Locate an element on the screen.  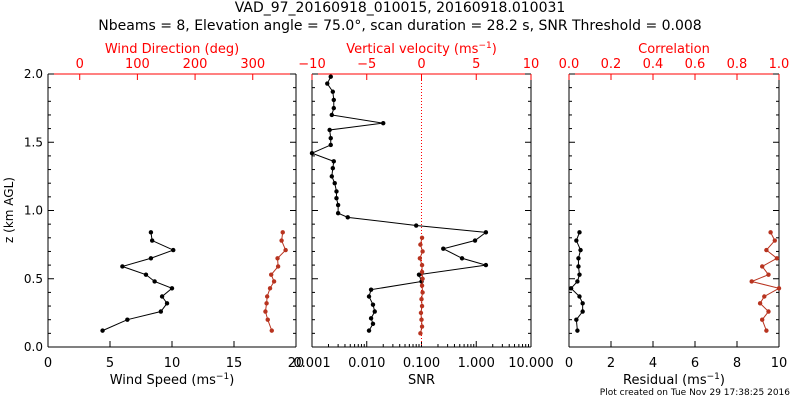
series-wind-speed is located at coordinates (138, 281).